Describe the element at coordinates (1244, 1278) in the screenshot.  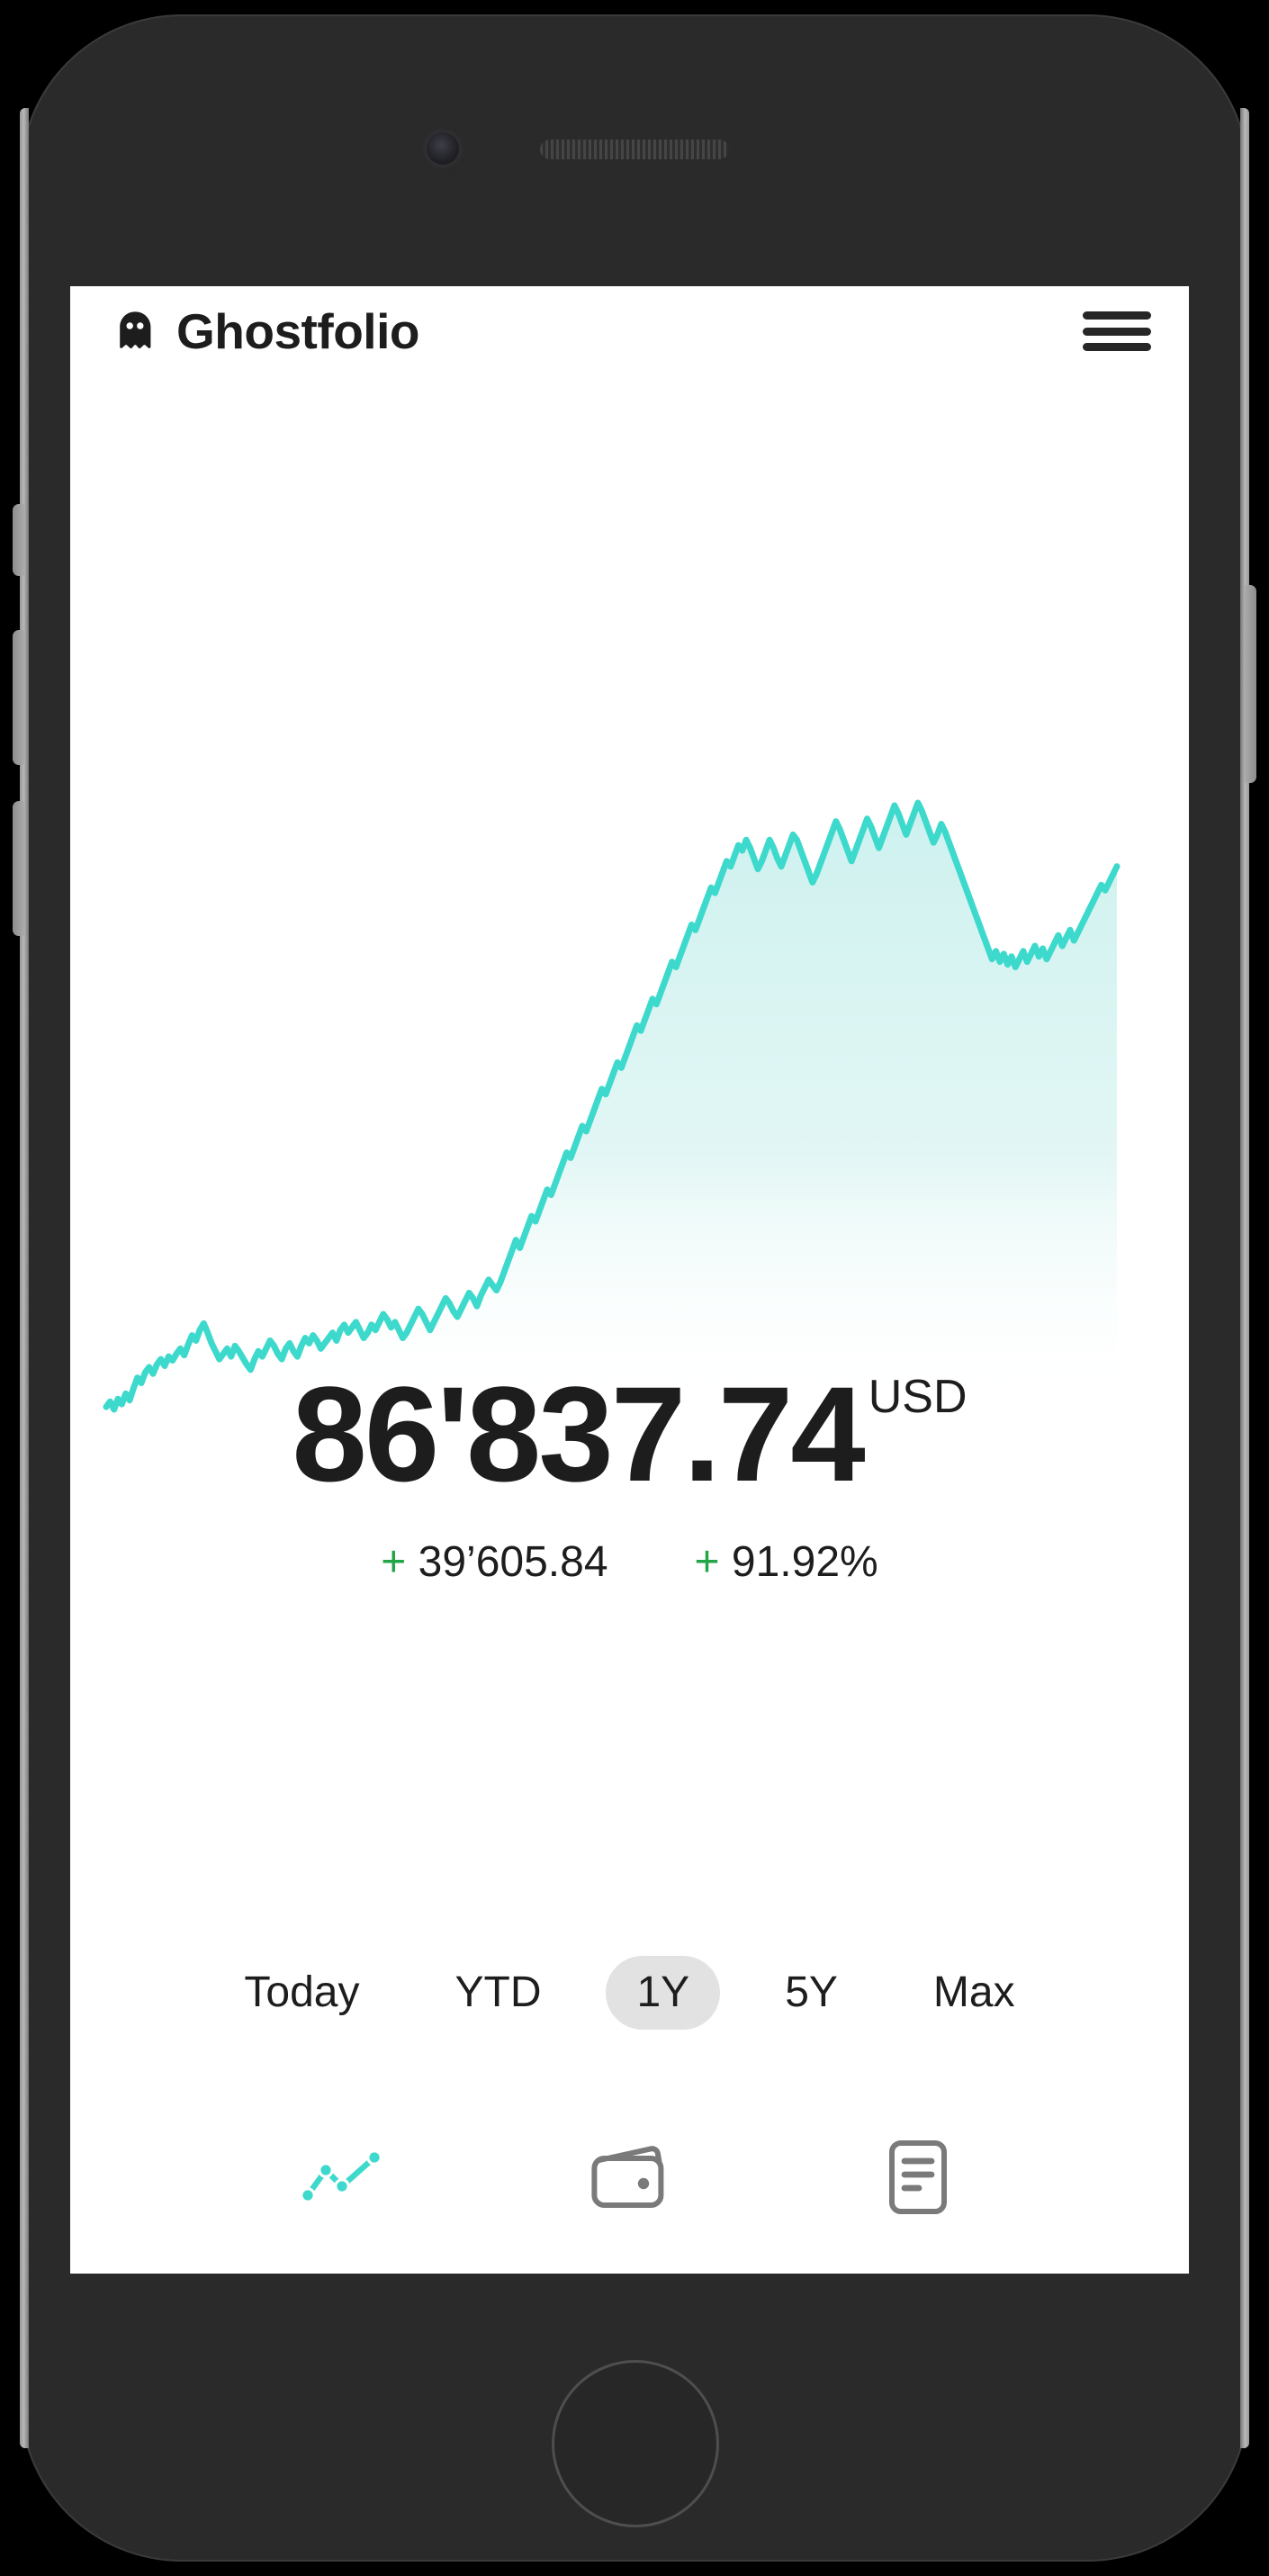
I see `phone-side-rail-right` at that location.